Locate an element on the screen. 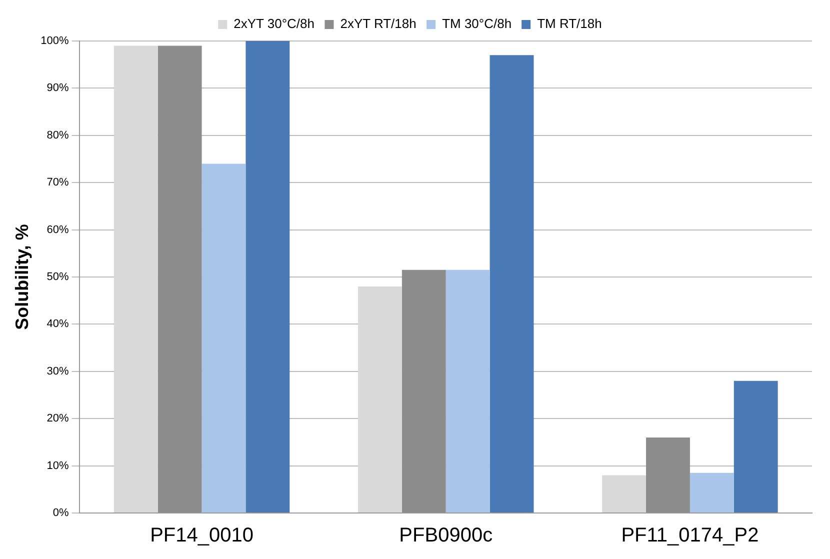  y-tick-label: 30% is located at coordinates (57, 371).